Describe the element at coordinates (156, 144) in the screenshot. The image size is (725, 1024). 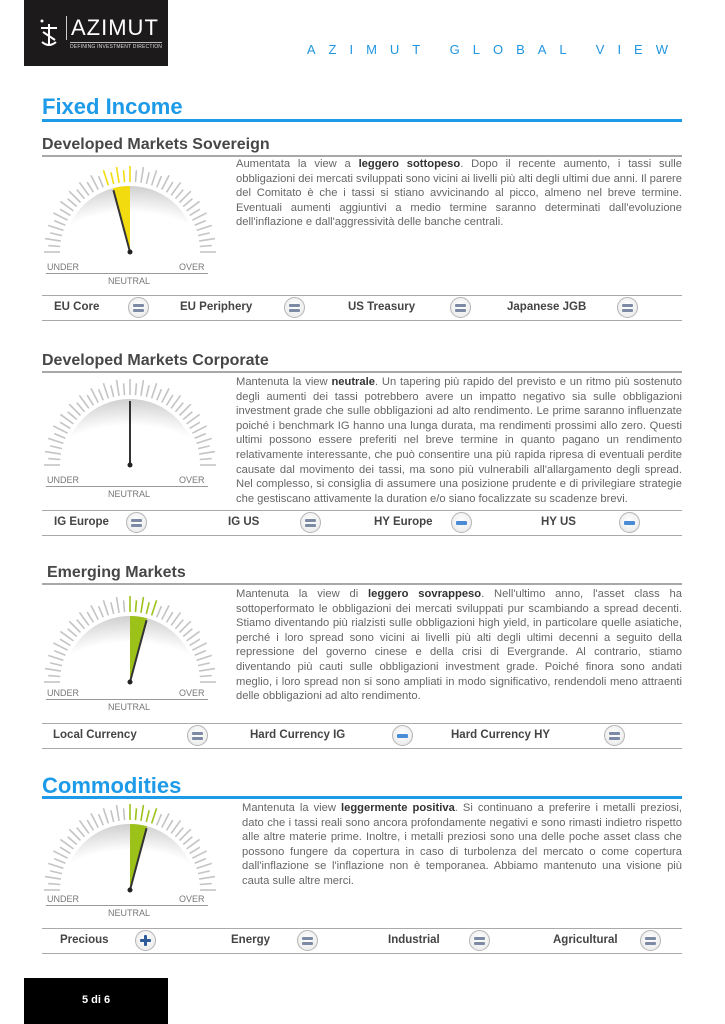
I see `section-title: Developed Markets Sovereign` at that location.